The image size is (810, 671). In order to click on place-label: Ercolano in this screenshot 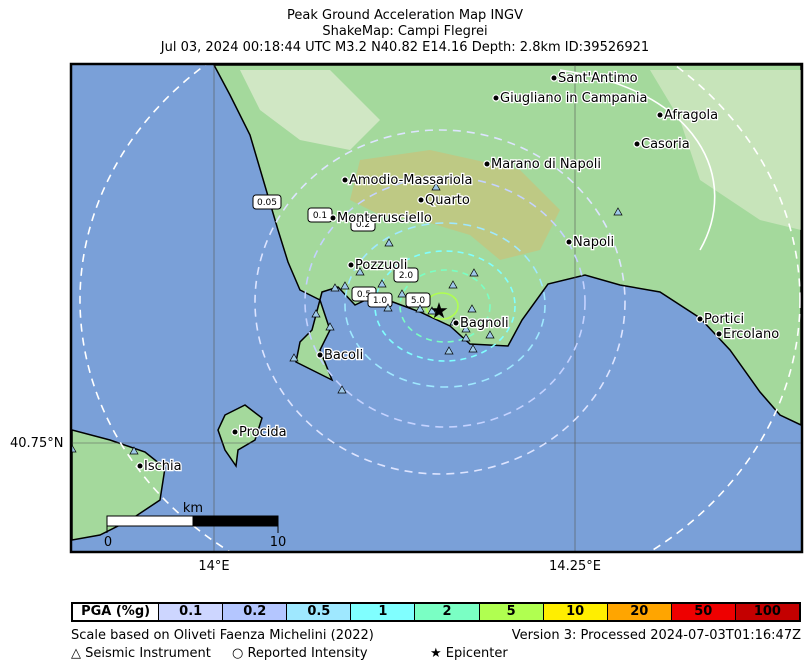, I will do `click(751, 334)`.